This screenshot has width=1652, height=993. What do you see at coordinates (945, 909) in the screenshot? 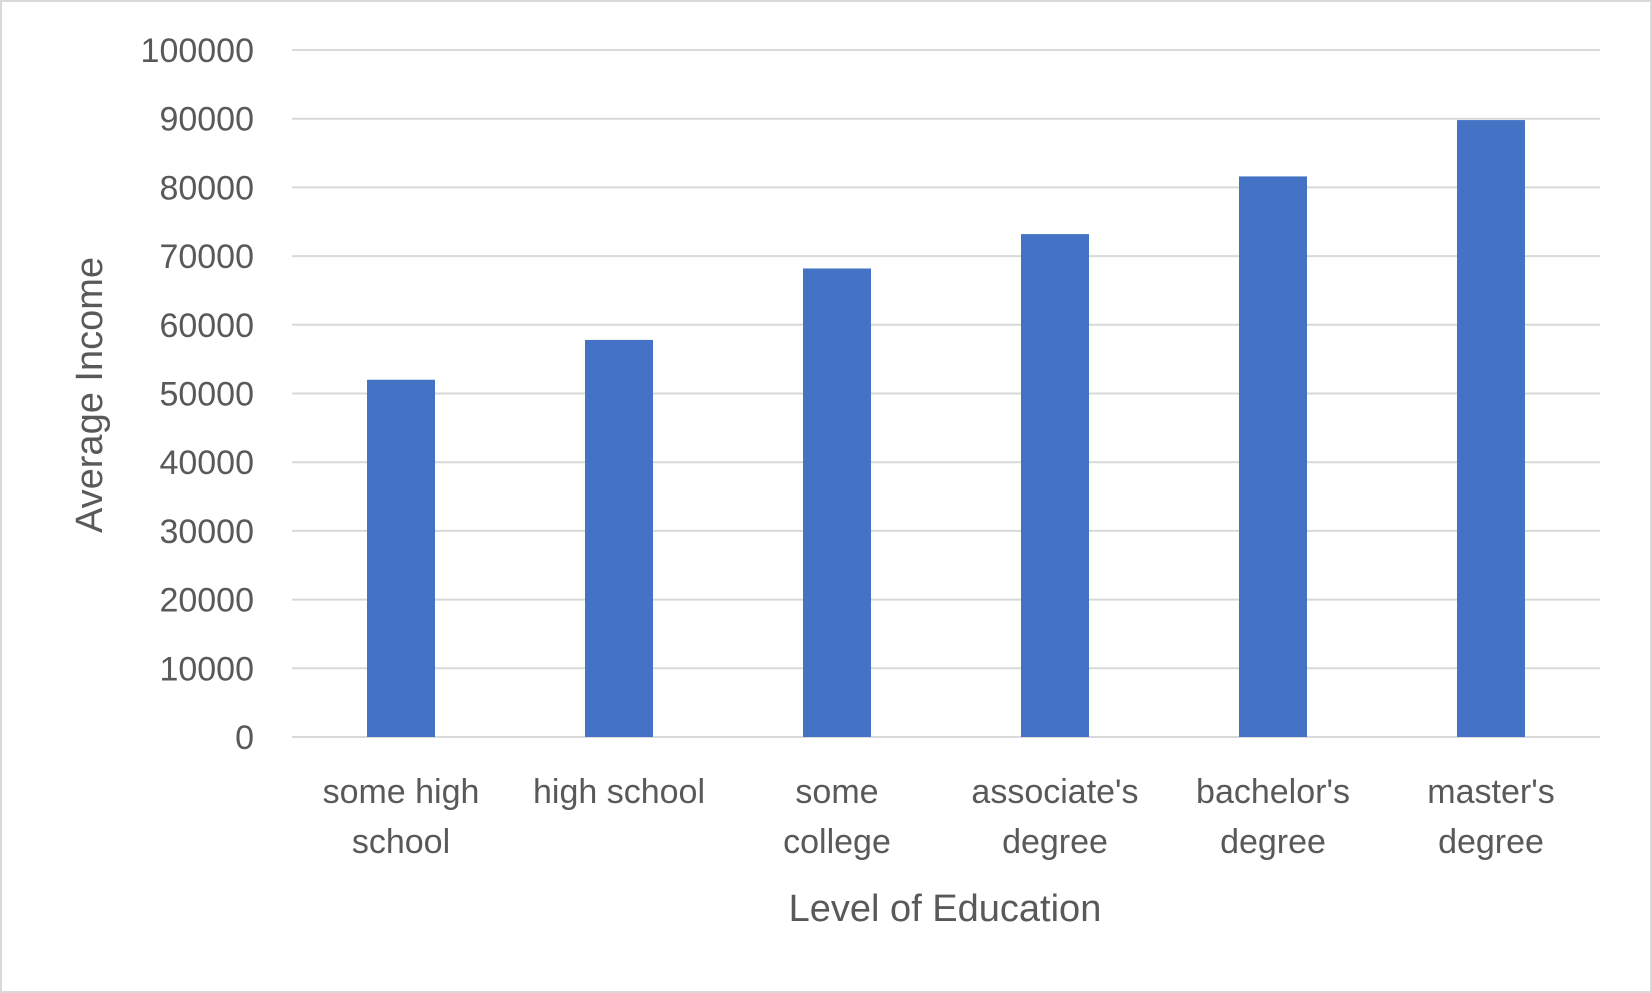
I see `x-axis-title: Level of Education` at bounding box center [945, 909].